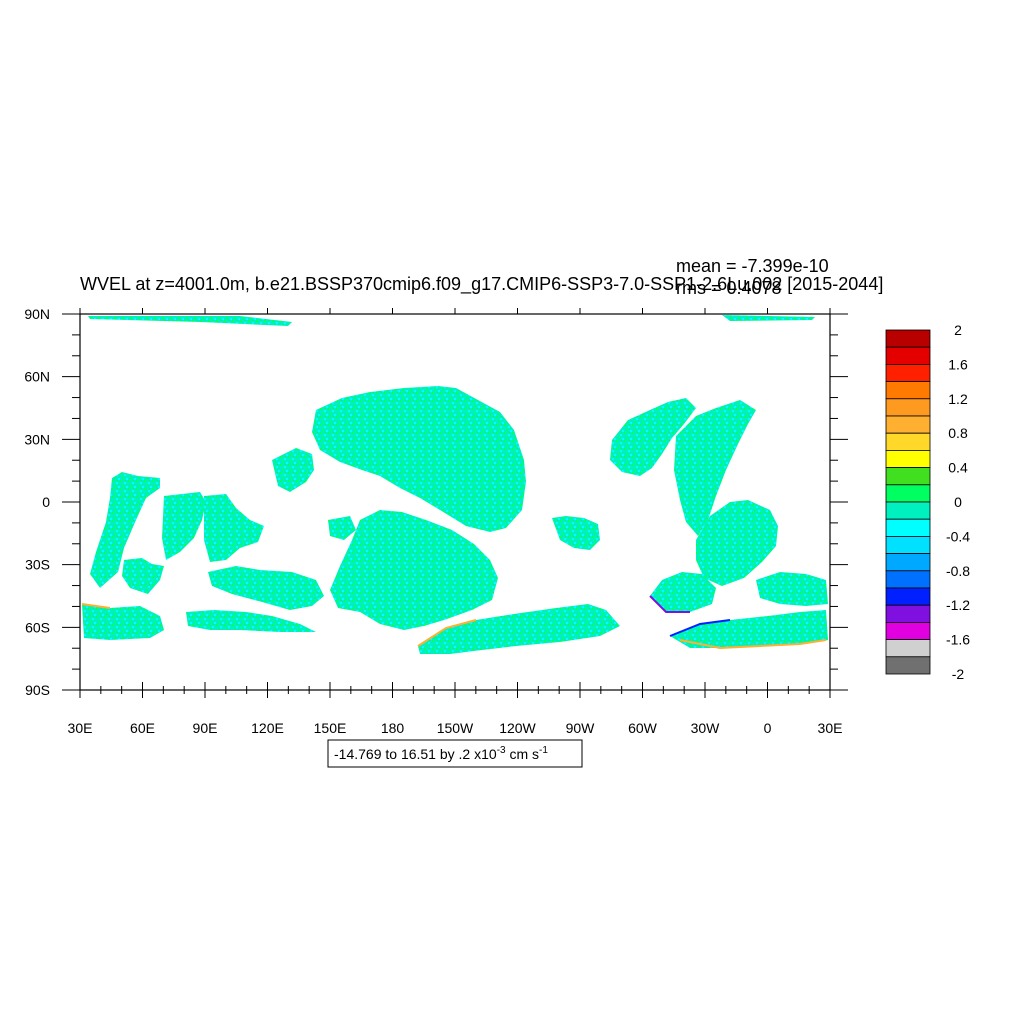  Describe the element at coordinates (792, 589) in the screenshot. I see `basin-east-edge` at that location.